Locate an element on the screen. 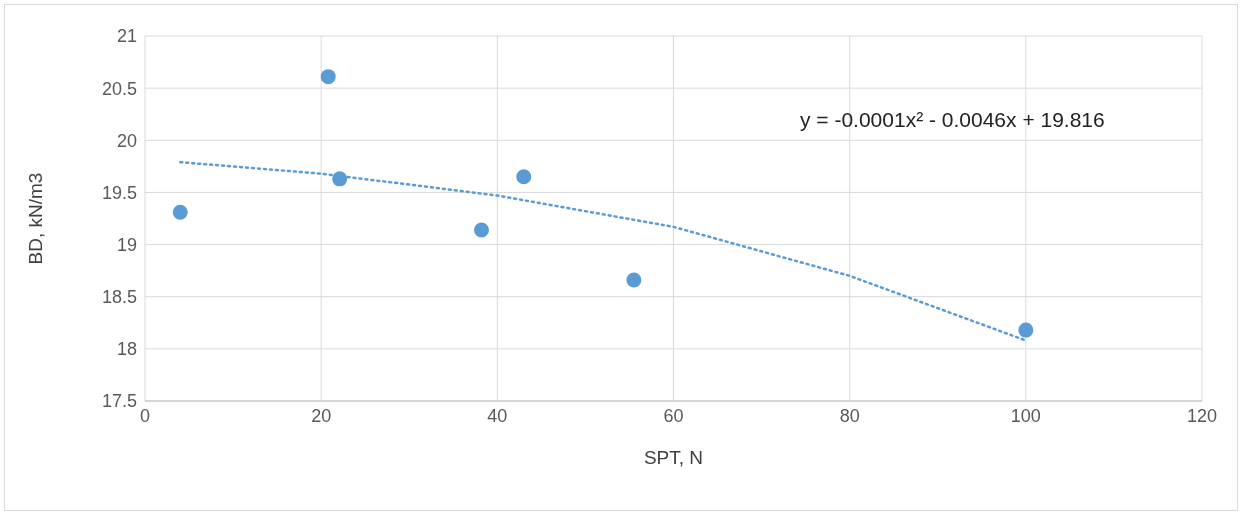 The height and width of the screenshot is (515, 1242). annotation: y = -0.0001x² - 0.0046x + 19.816 is located at coordinates (952, 120).